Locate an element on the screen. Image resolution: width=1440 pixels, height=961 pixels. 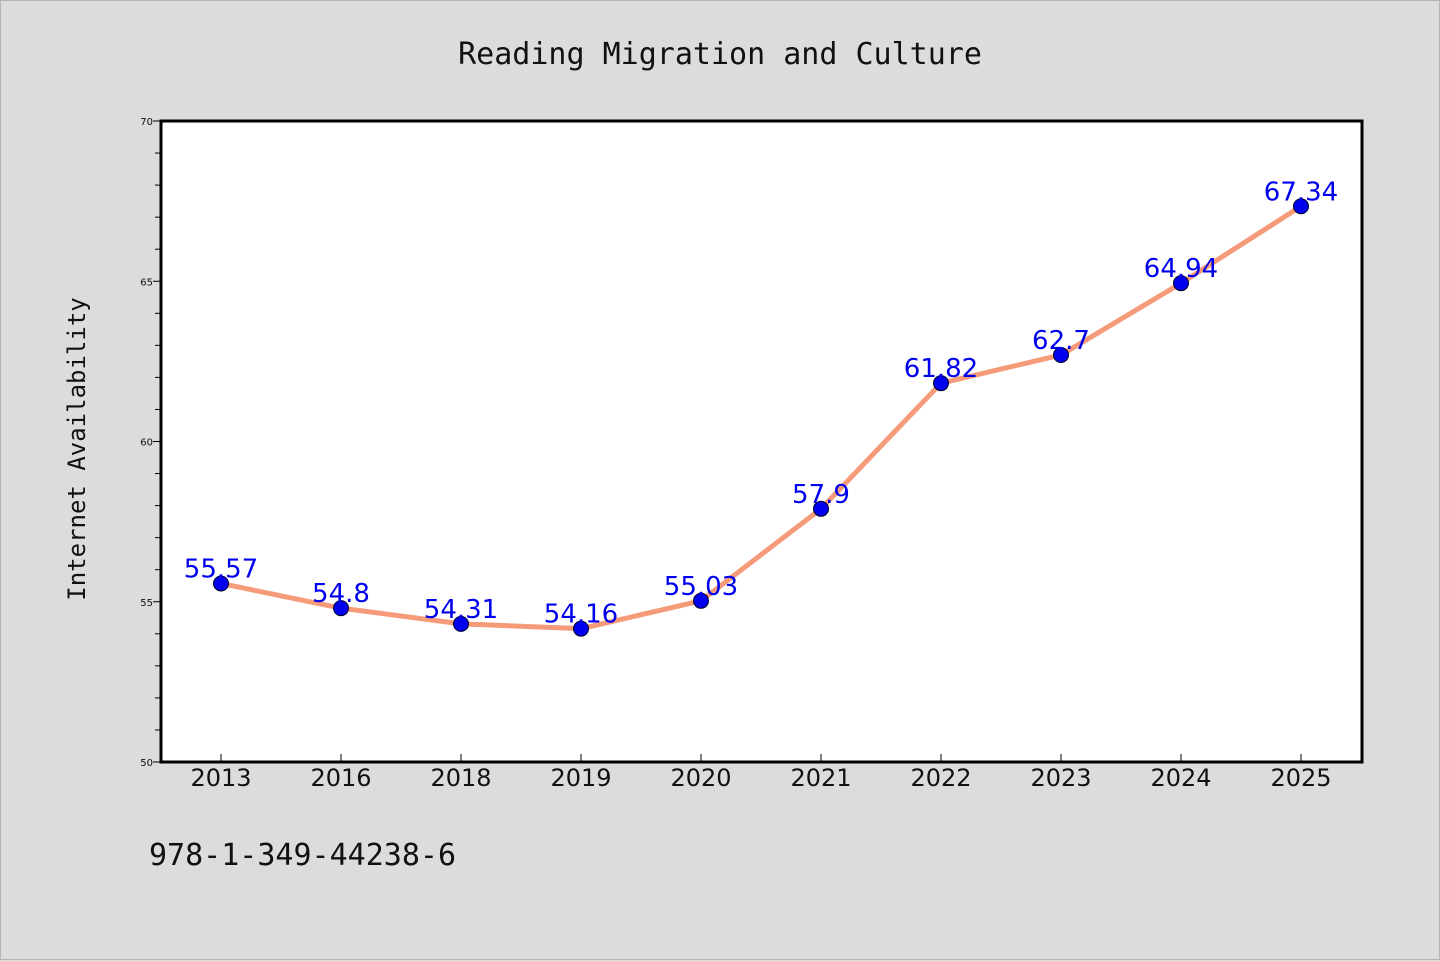
isbn-annotation: 978-1-349-44238-6 is located at coordinates (302, 855).